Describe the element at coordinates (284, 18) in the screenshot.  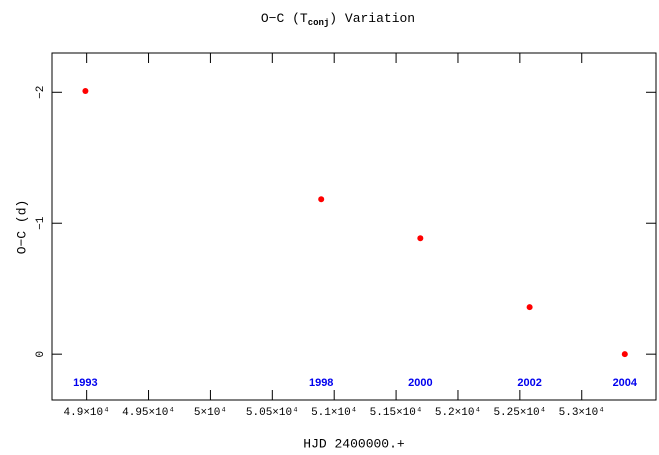
I see `title-part: O−C (T` at that location.